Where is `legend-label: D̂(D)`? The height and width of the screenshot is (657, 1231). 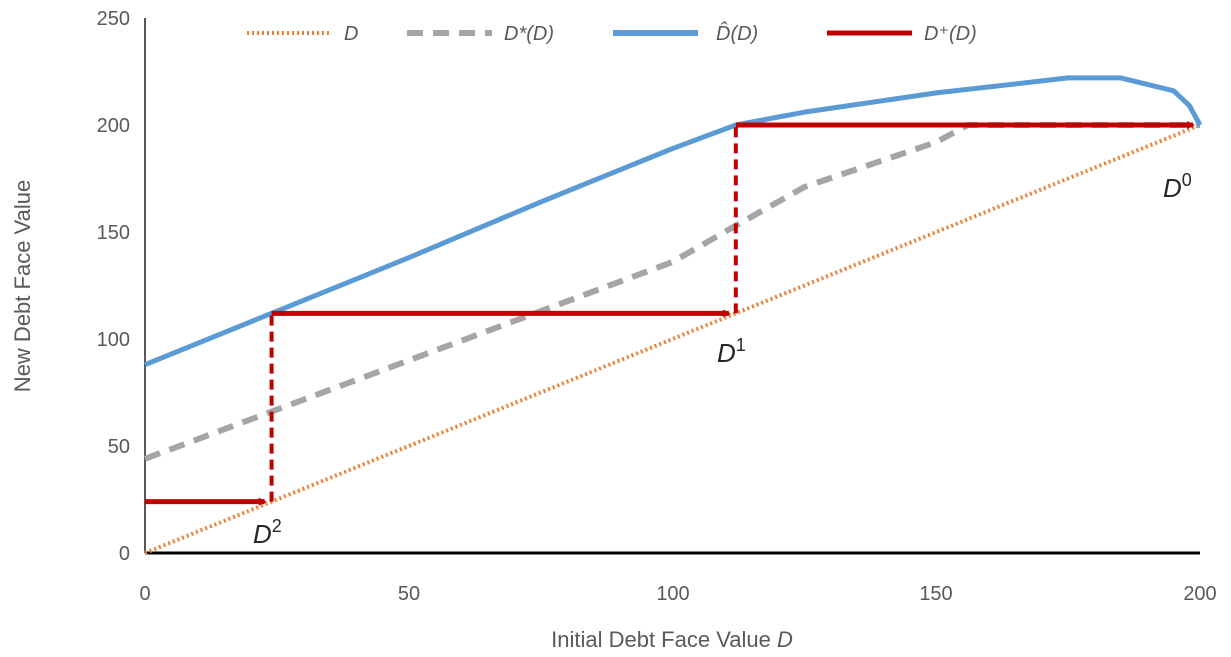
legend-label: D̂(D) is located at coordinates (737, 33).